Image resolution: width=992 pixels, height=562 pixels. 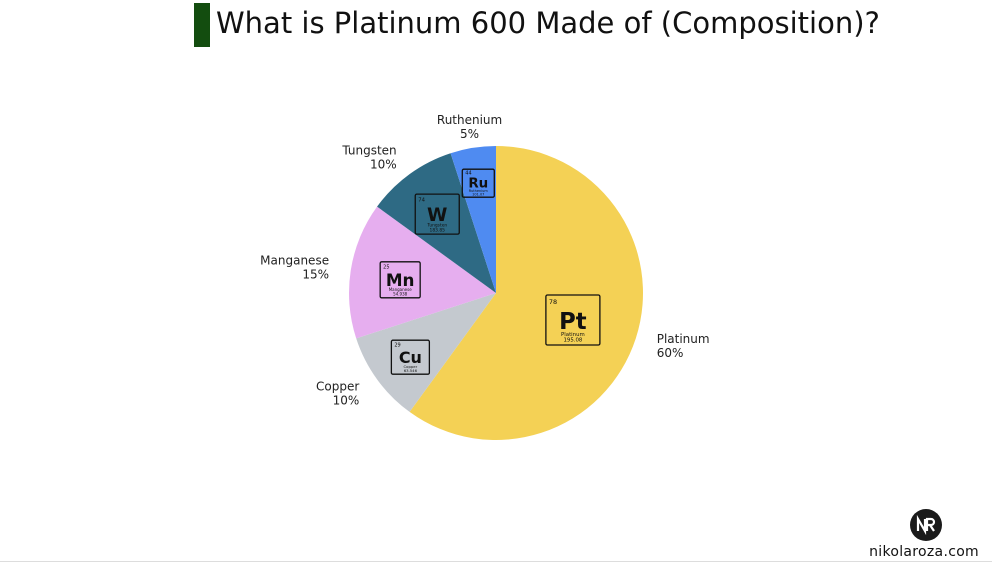 I want to click on element-number: 74, so click(x=421, y=201).